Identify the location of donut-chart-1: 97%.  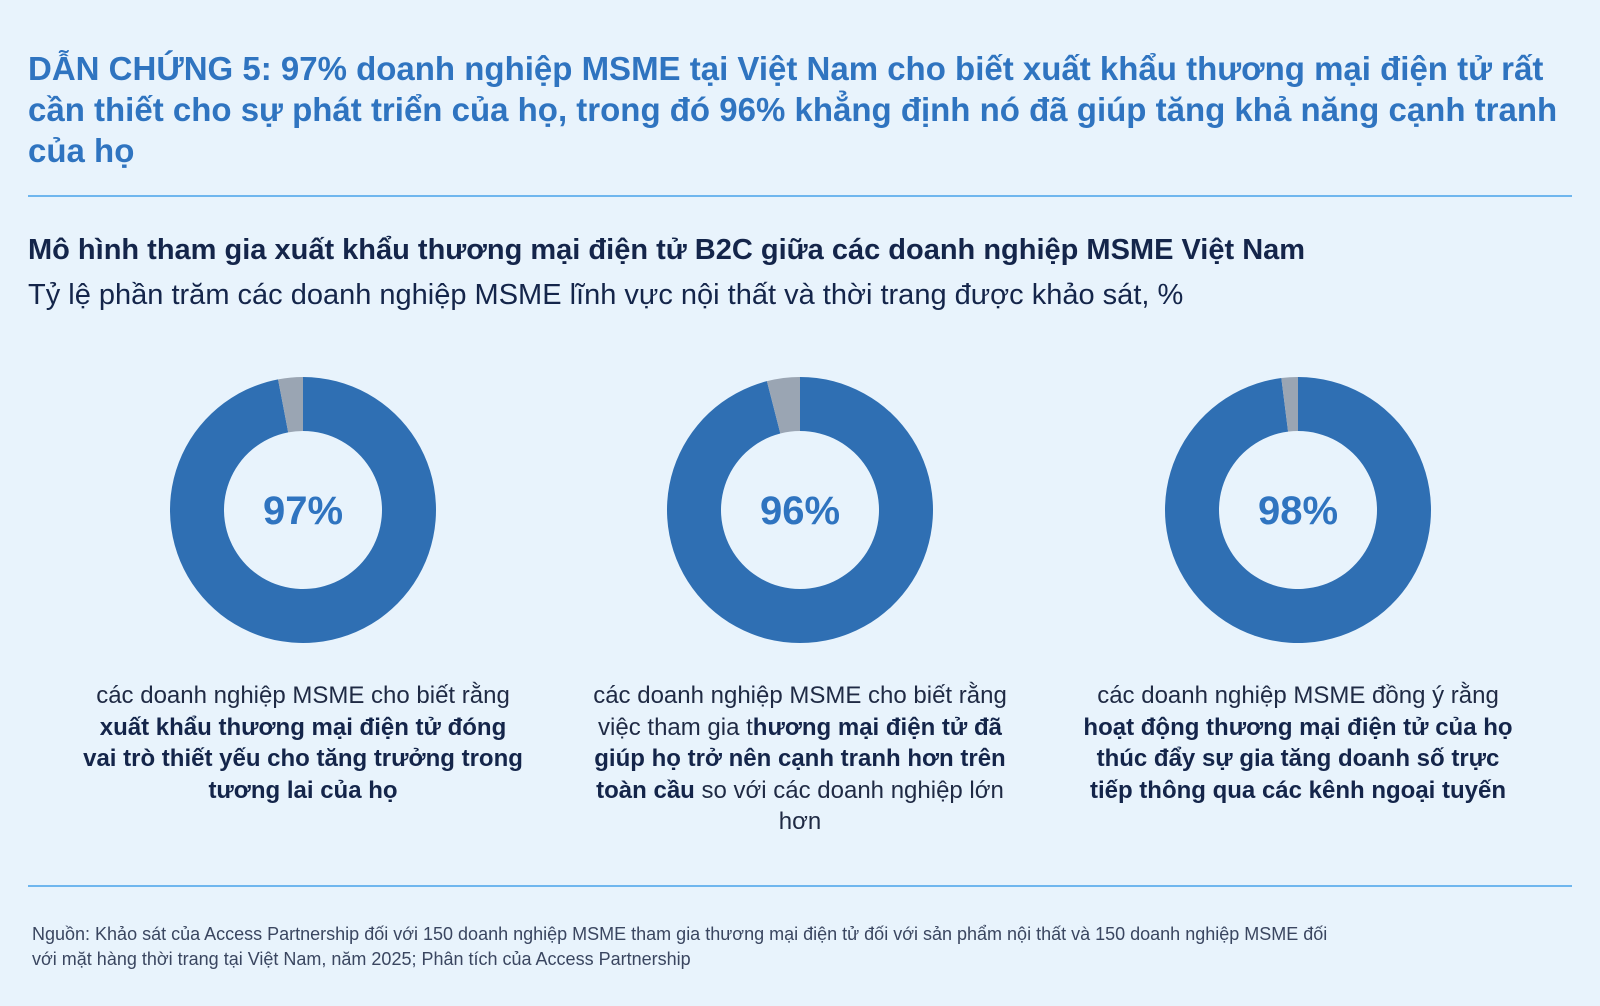
(303, 510).